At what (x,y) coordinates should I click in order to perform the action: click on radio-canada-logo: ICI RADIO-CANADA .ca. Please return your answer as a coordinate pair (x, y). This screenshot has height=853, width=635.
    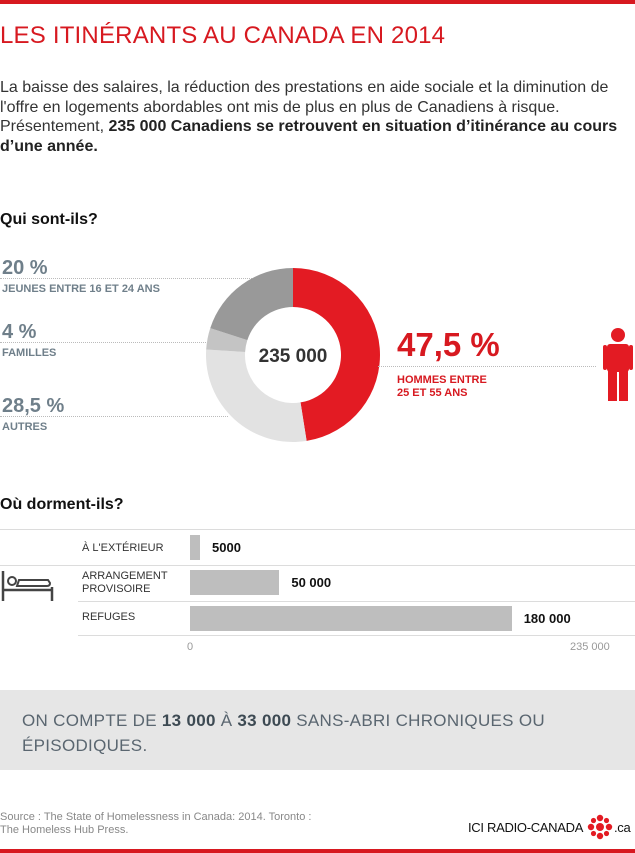
    Looking at the image, I should click on (551, 827).